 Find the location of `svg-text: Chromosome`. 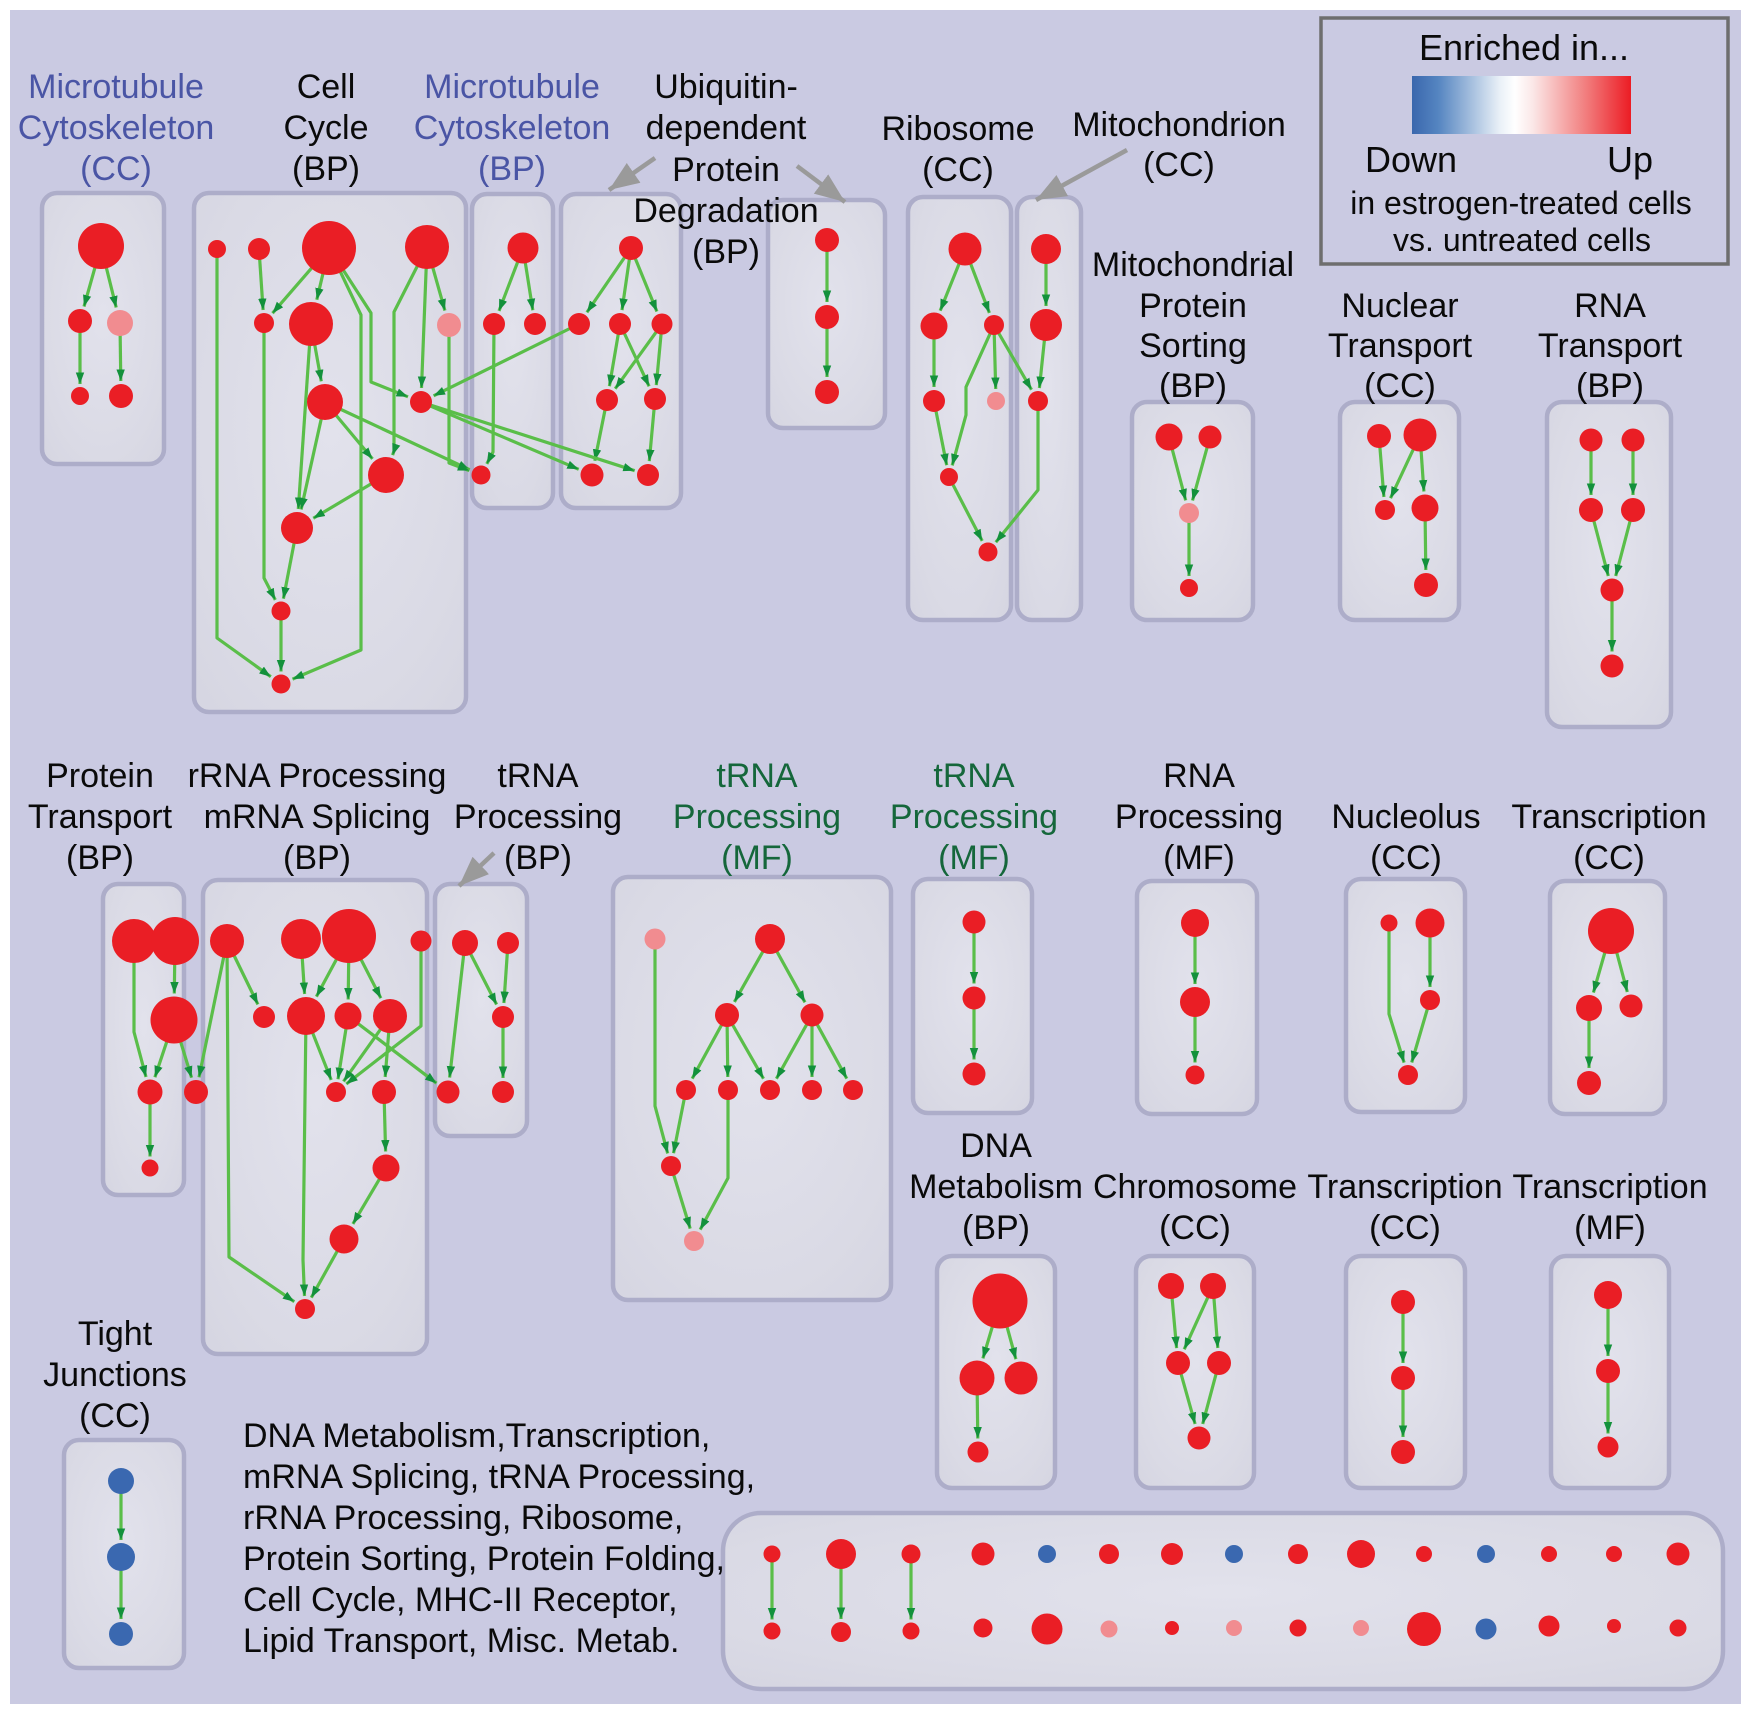

svg-text: Chromosome is located at coordinates (1195, 1187).